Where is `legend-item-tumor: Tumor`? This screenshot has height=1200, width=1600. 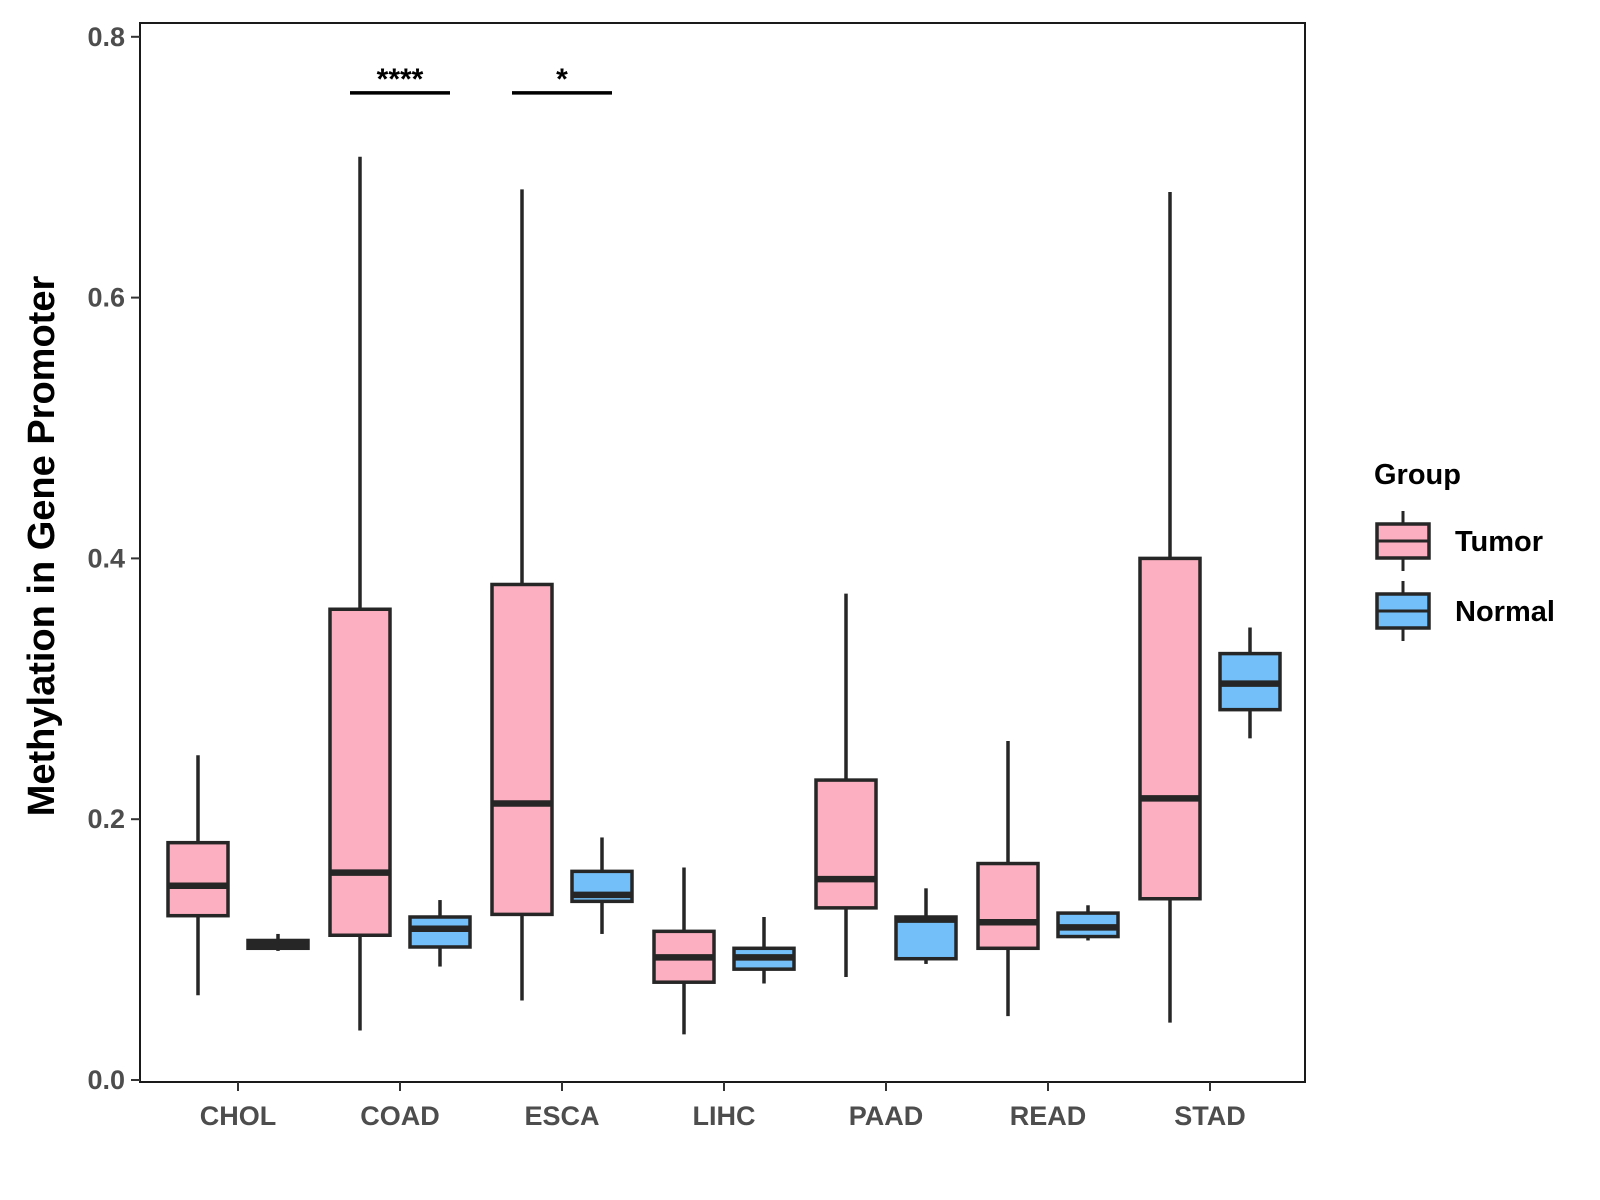 legend-item-tumor: Tumor is located at coordinates (1459, 541).